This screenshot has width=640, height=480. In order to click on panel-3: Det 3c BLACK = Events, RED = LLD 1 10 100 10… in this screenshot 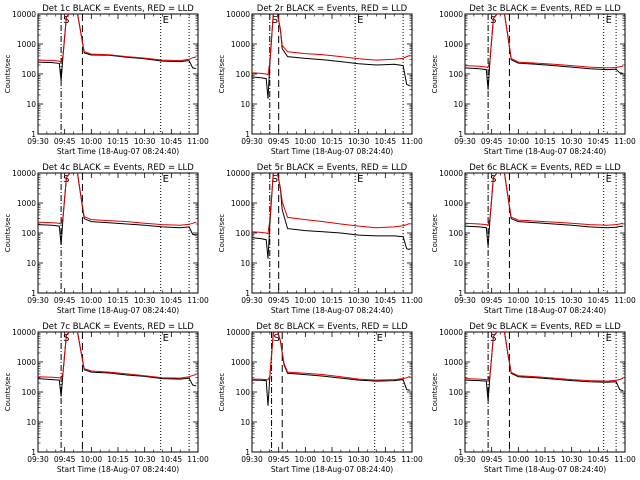, I will do `click(533, 80)`.